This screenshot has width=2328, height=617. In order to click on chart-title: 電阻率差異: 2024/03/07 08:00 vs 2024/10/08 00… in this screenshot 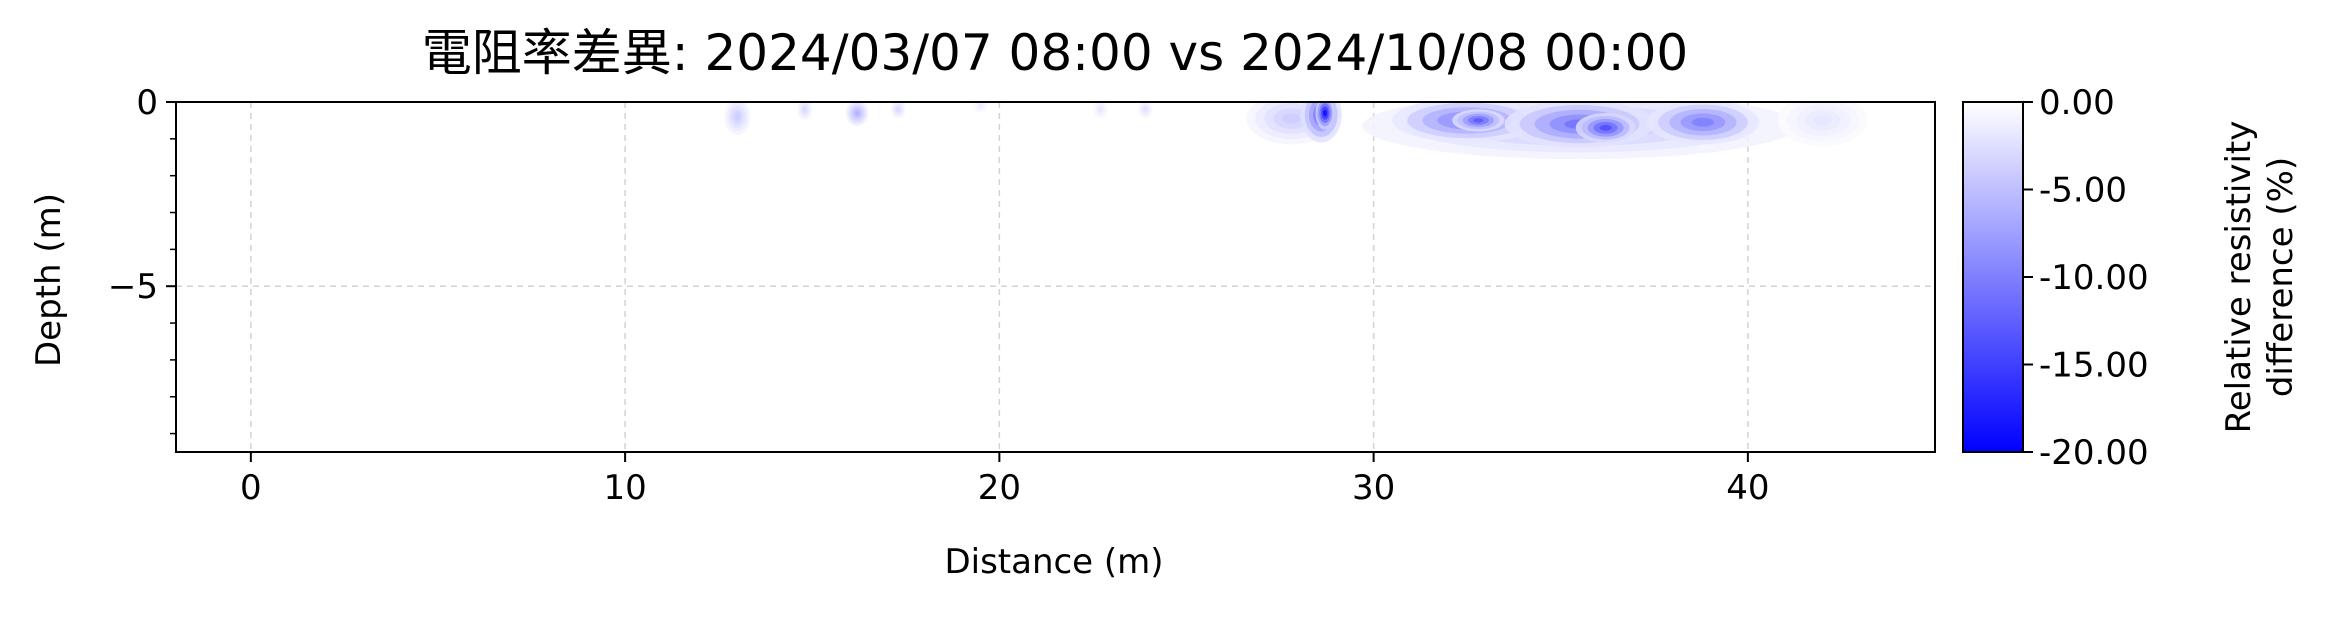, I will do `click(1055, 53)`.